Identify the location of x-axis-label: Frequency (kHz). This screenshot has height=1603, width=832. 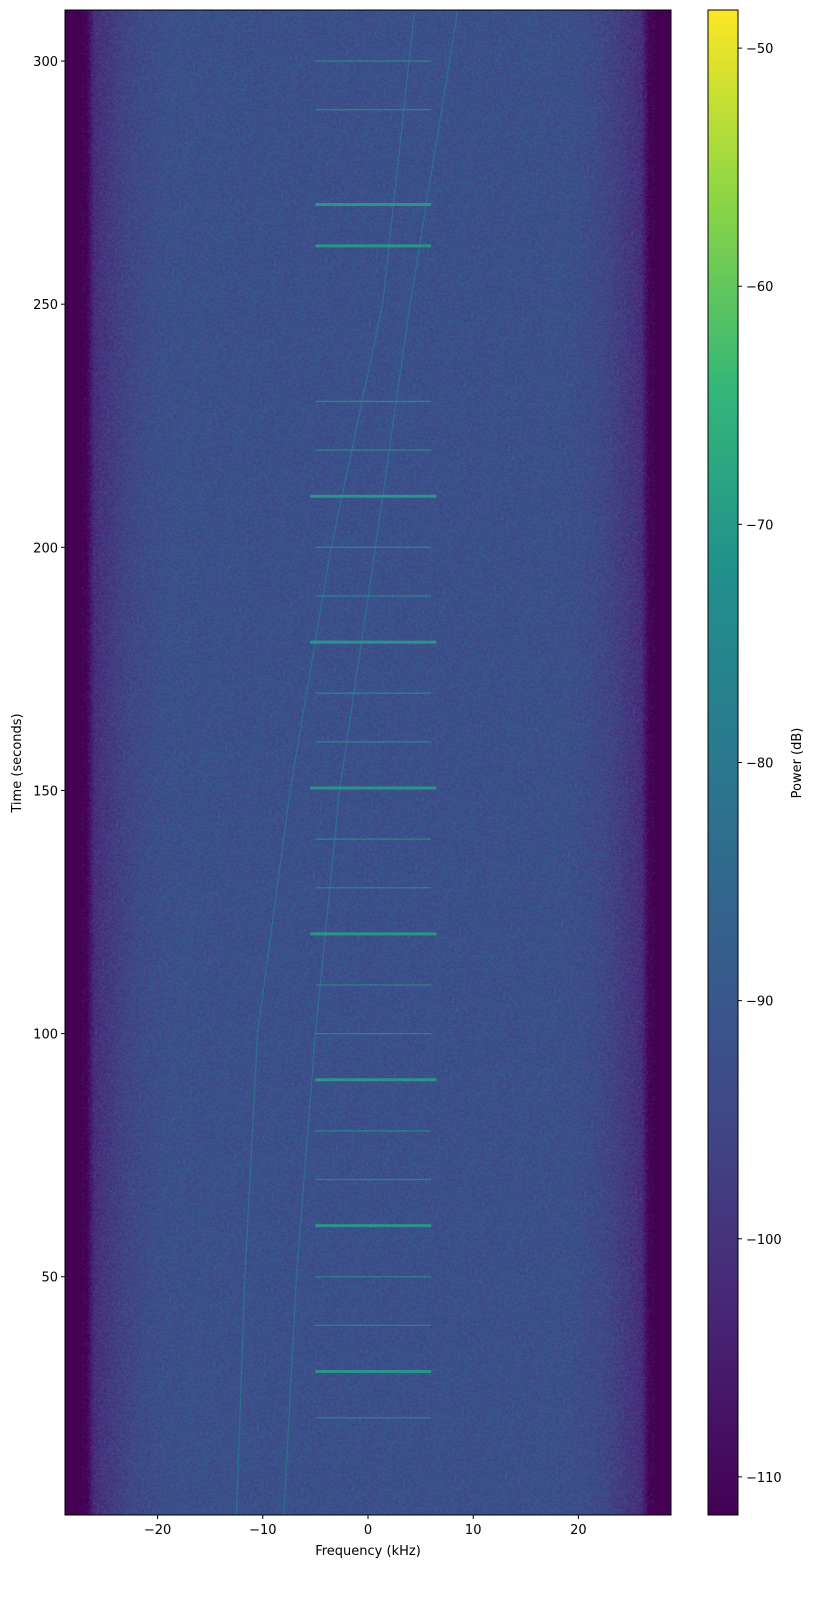
(368, 1551).